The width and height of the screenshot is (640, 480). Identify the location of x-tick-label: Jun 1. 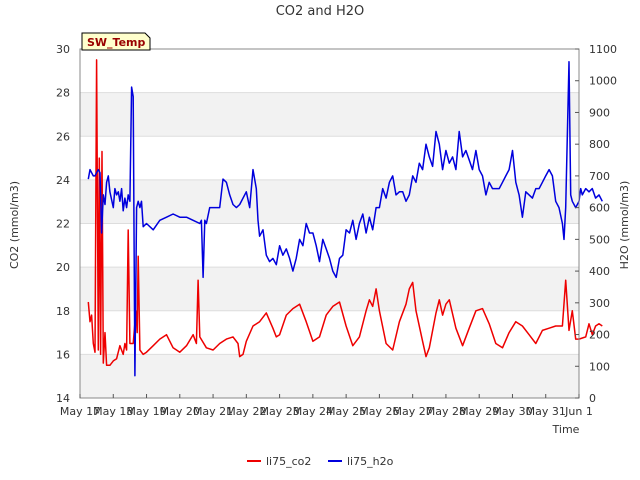
(578, 411).